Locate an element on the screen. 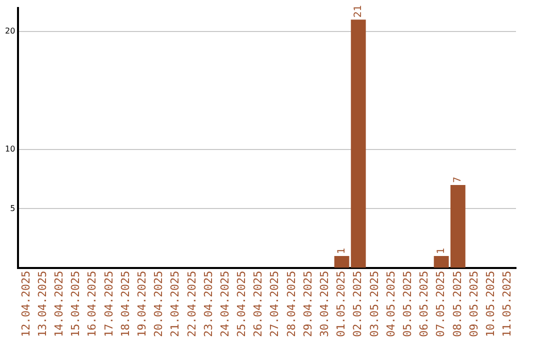 The height and width of the screenshot is (340, 540). x-tick-label: 22.04.2025 is located at coordinates (191, 304).